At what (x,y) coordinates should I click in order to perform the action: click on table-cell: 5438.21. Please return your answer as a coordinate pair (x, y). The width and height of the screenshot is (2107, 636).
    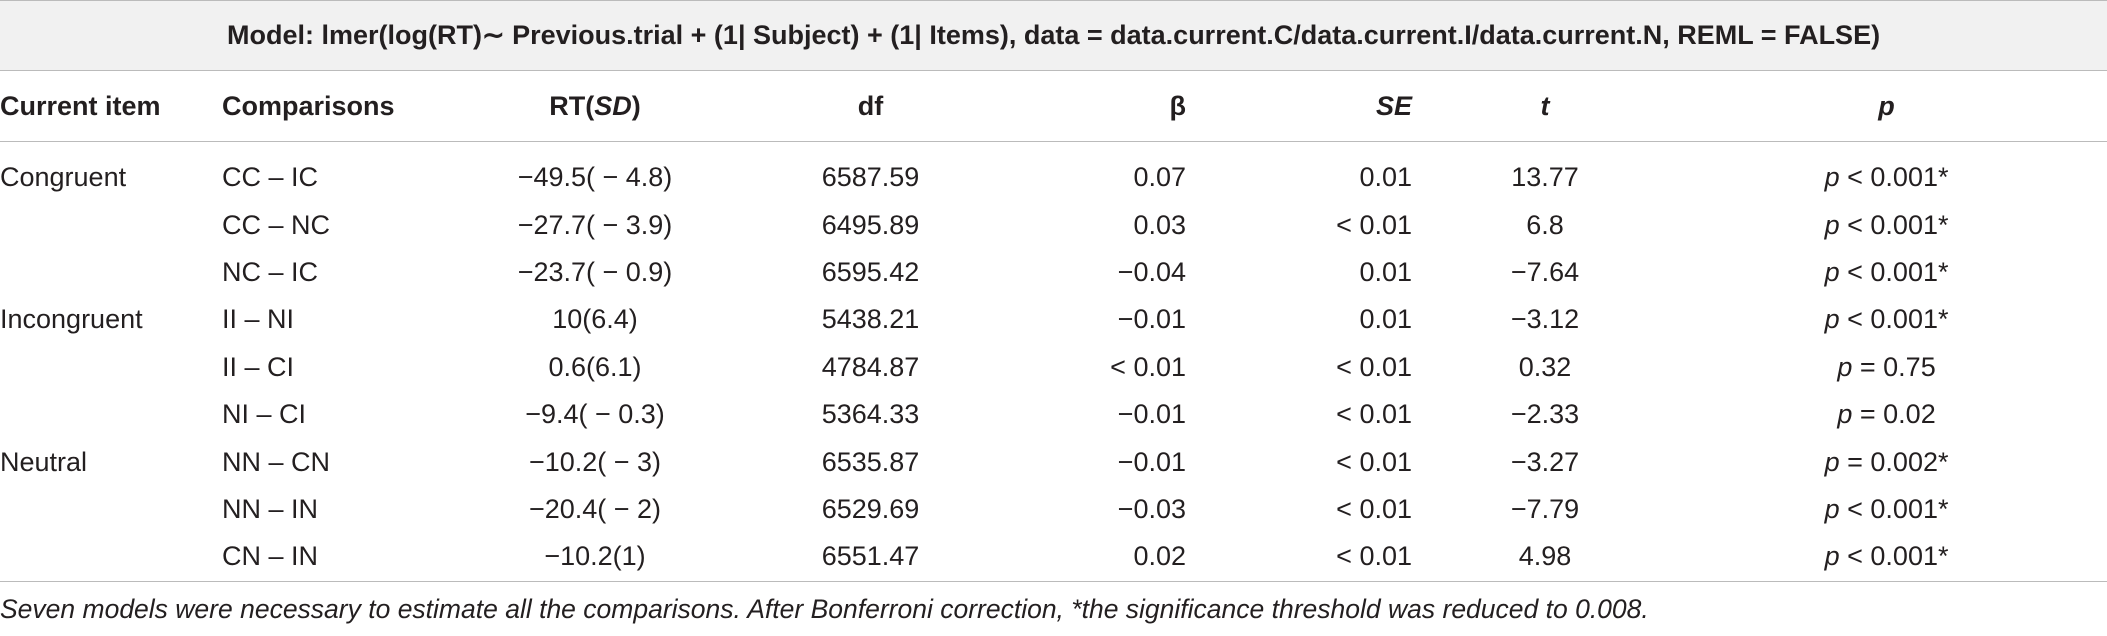
    Looking at the image, I should click on (870, 319).